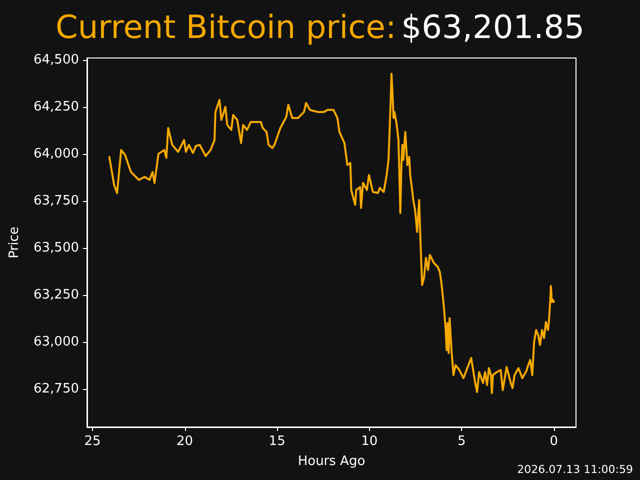  I want to click on x-tick-label: 15, so click(277, 441).